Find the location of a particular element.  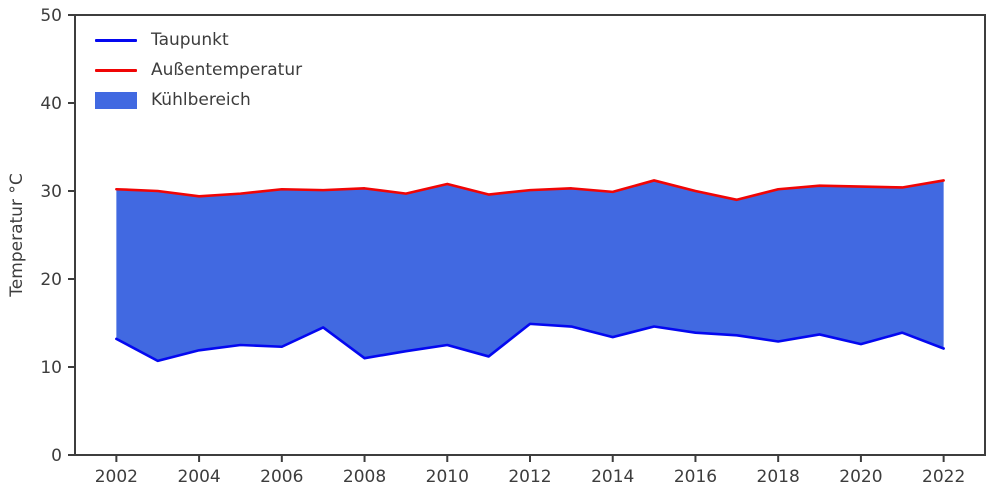

legend-item-taupunkt: Taupunkt is located at coordinates (198, 40).